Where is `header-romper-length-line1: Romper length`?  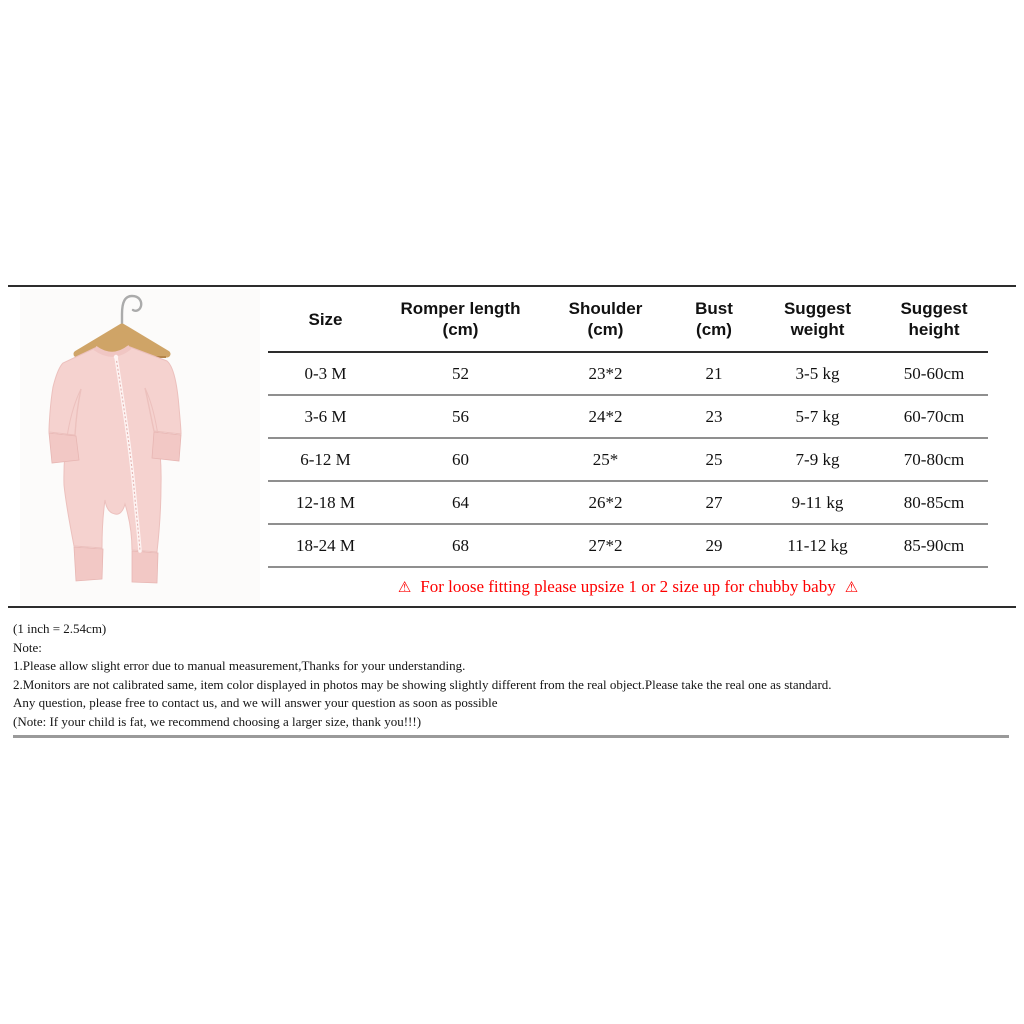 header-romper-length-line1: Romper length is located at coordinates (460, 308).